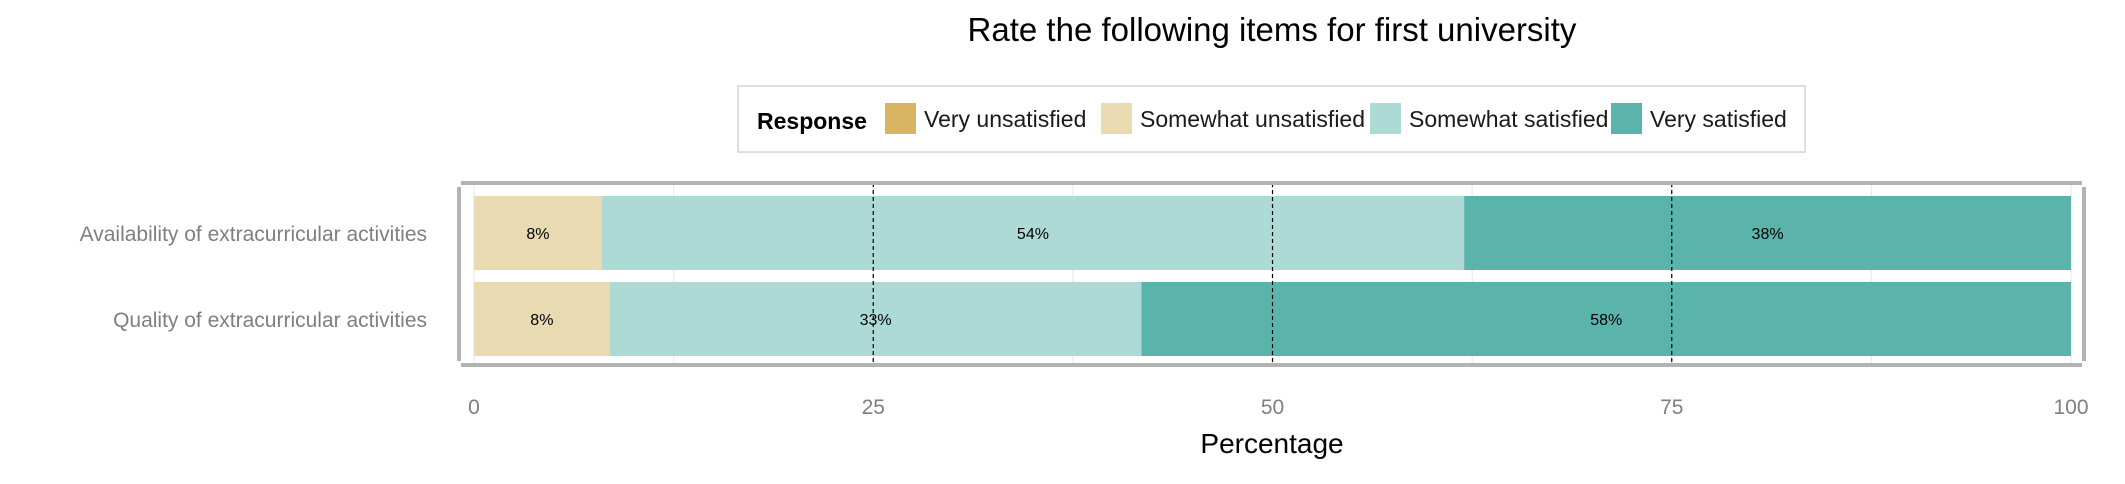 This screenshot has width=2125, height=484. I want to click on x-axis-label: Percentage, so click(1271, 443).